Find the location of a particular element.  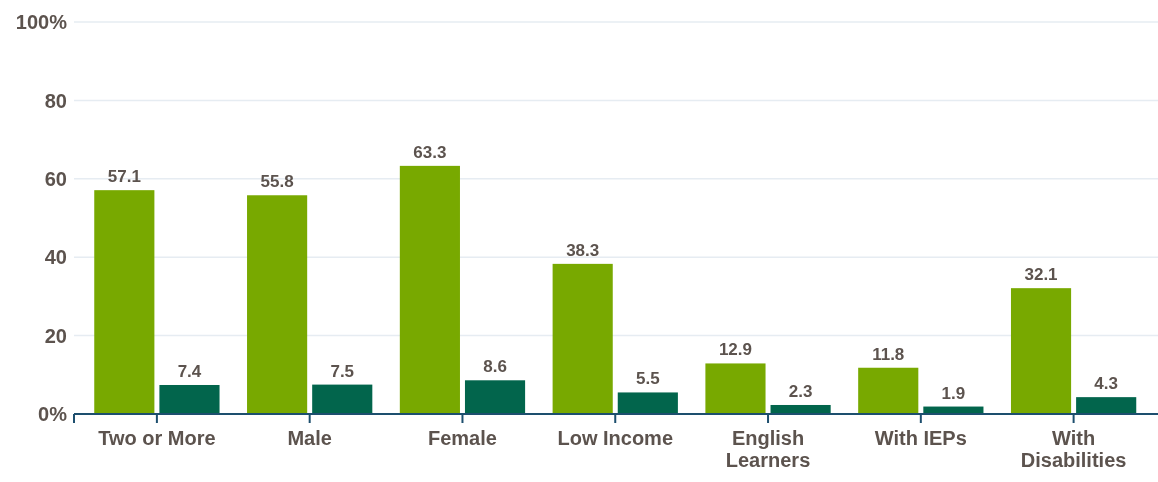

data-label: 7.5 is located at coordinates (342, 371).